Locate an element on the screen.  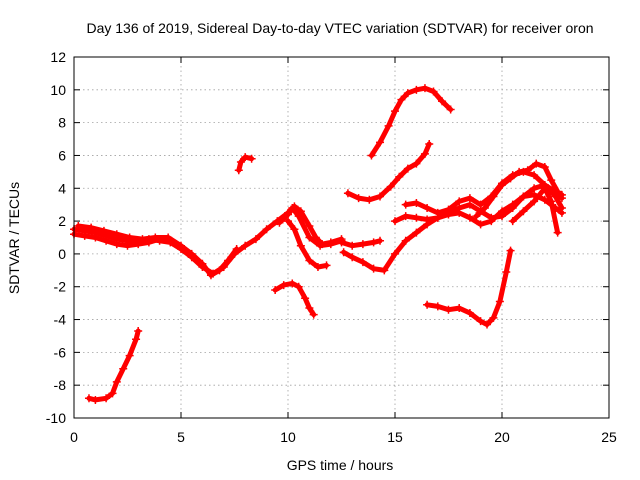
x-tick-label: 20 is located at coordinates (502, 437).